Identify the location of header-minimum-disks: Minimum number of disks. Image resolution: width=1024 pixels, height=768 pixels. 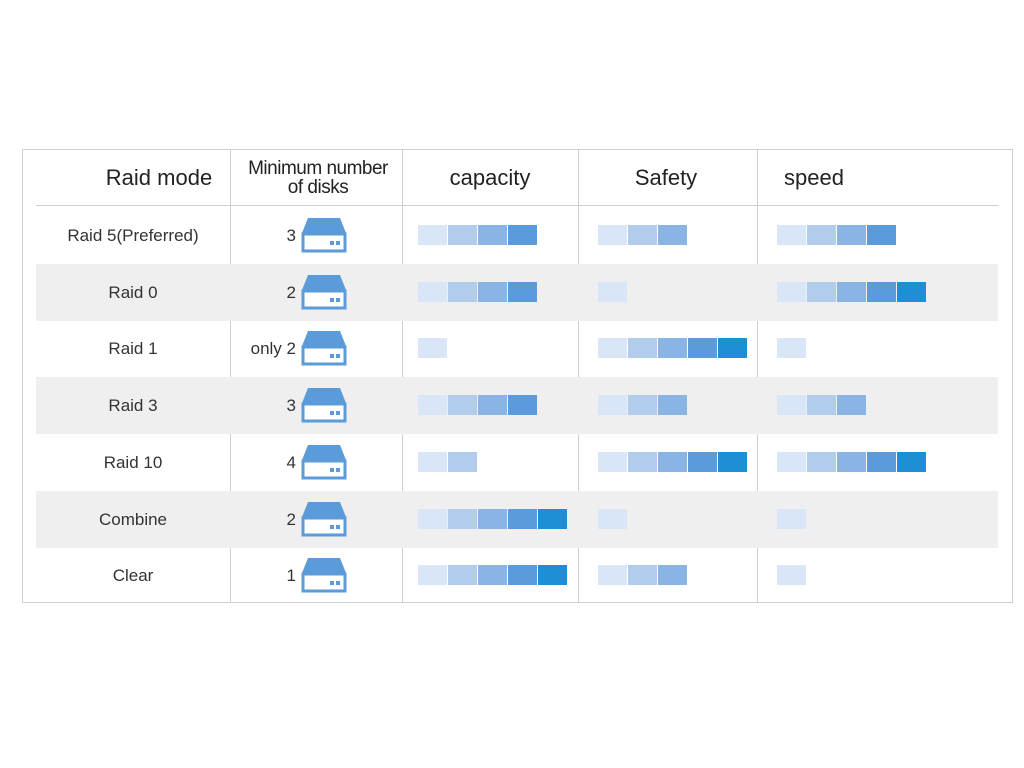
(318, 177).